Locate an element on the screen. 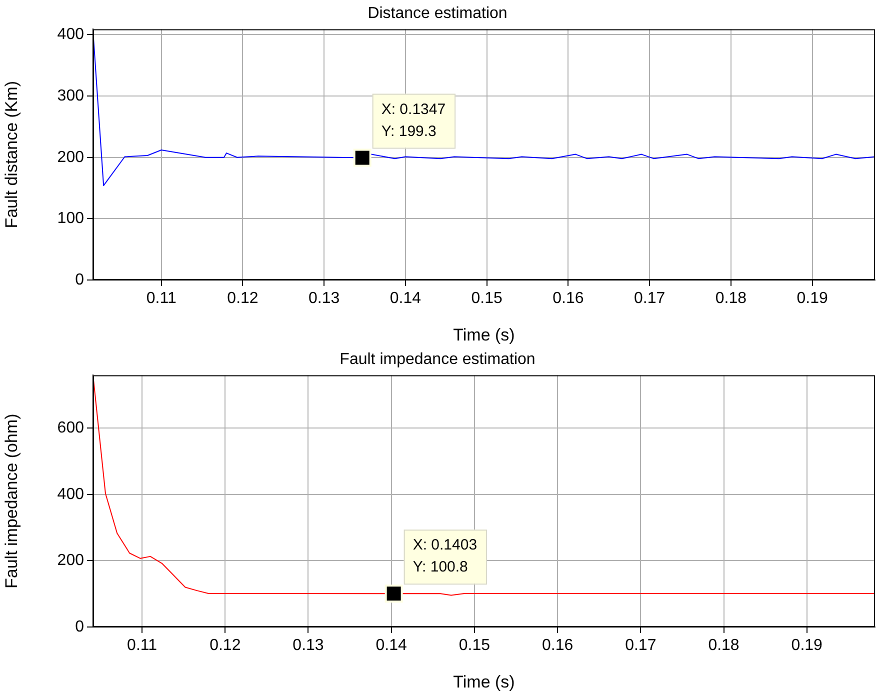  annotation: X: 0.1347 Y: 199.3 is located at coordinates (413, 120).